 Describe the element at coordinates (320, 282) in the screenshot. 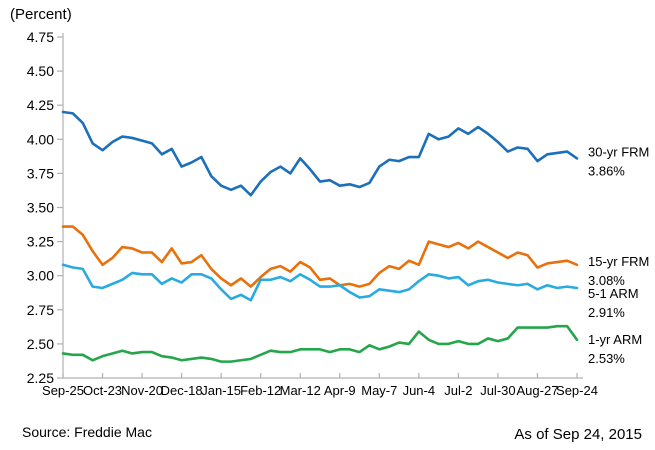

I see `line-5-1-arm` at that location.